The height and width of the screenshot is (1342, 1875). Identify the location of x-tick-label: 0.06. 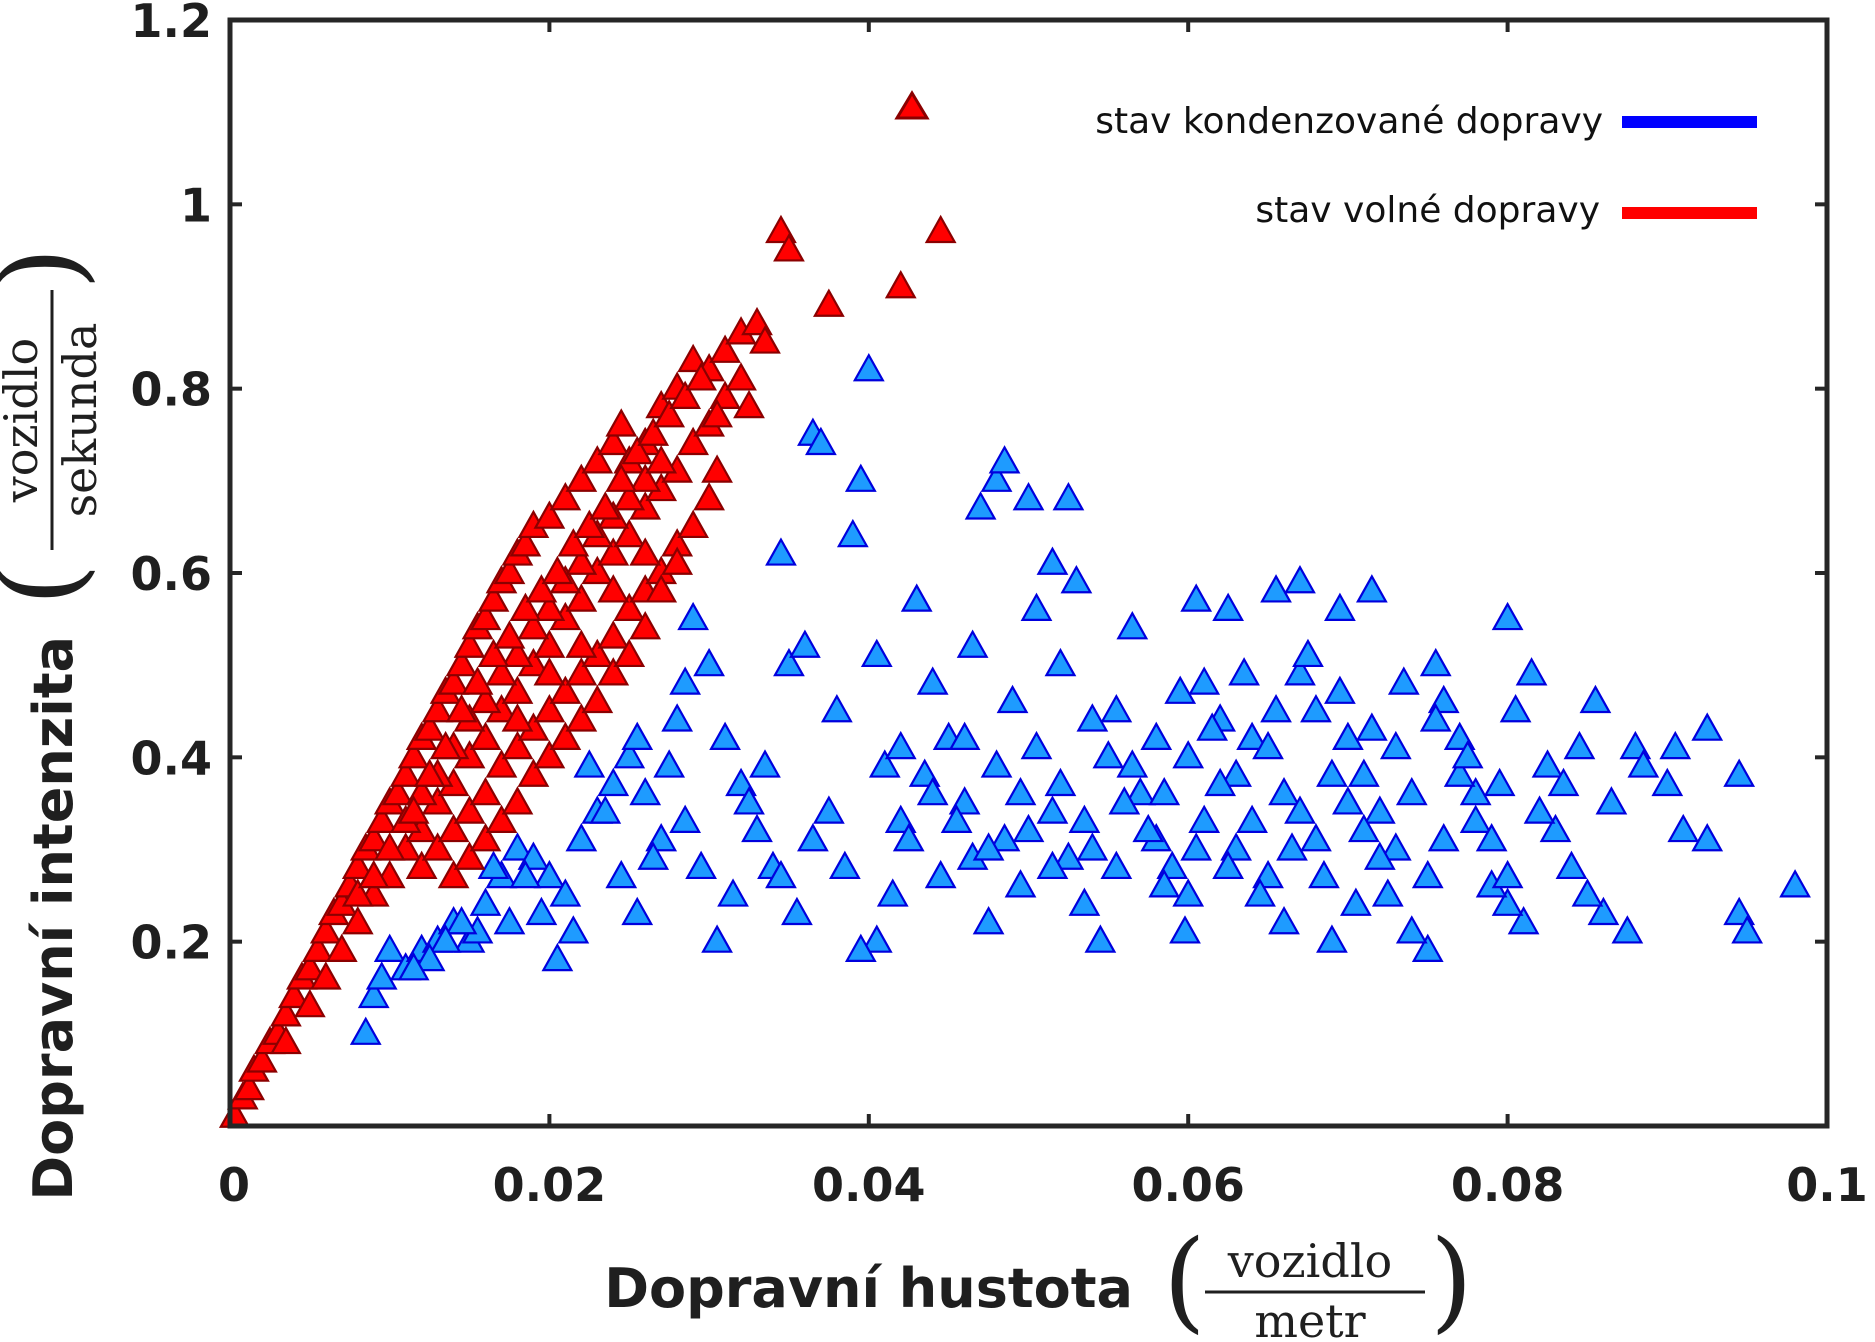
(1188, 1185).